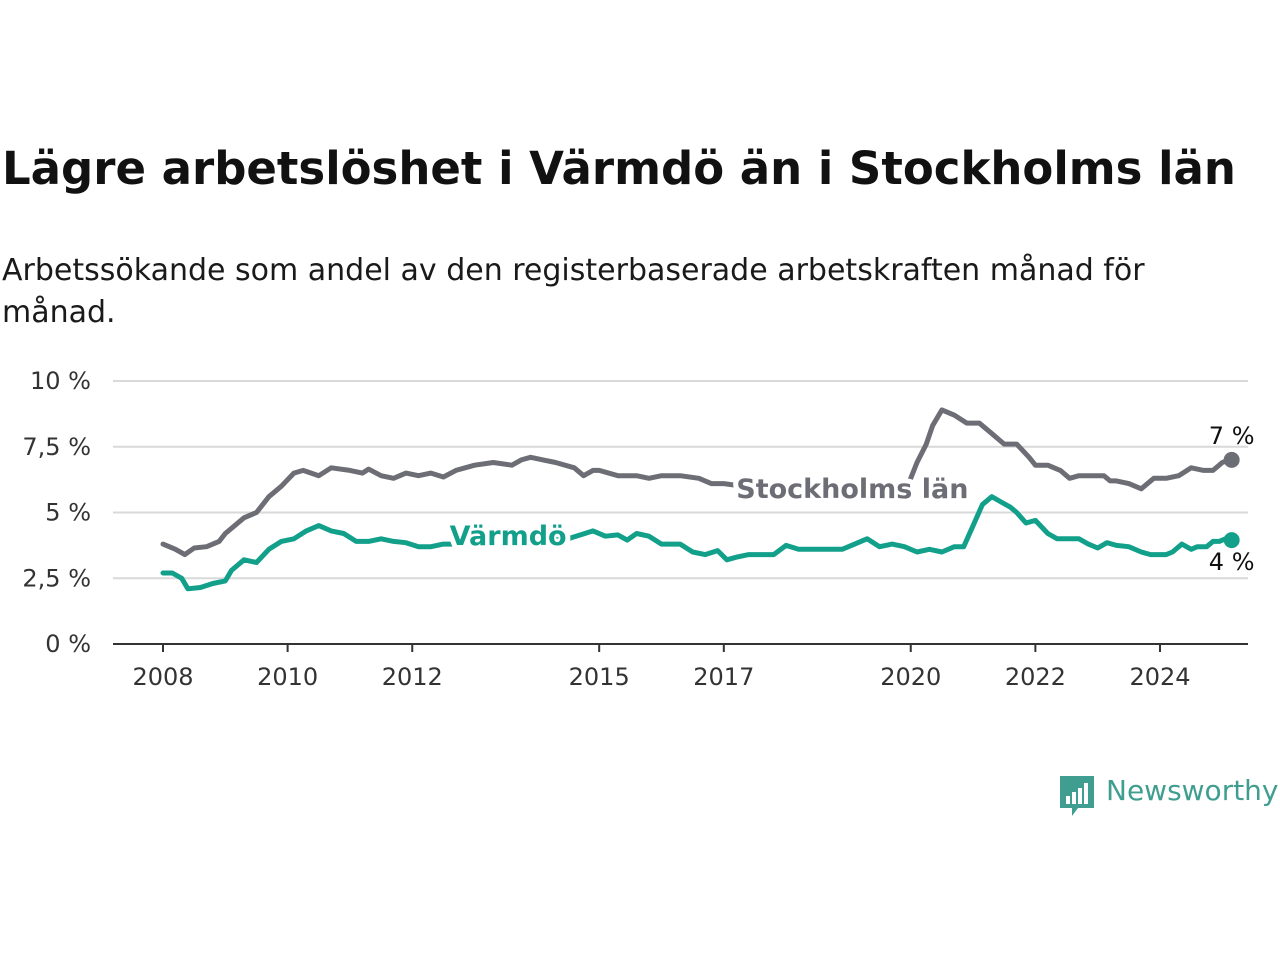 Image resolution: width=1280 pixels, height=960 pixels. I want to click on y-tick-label: 5 %, so click(68, 513).